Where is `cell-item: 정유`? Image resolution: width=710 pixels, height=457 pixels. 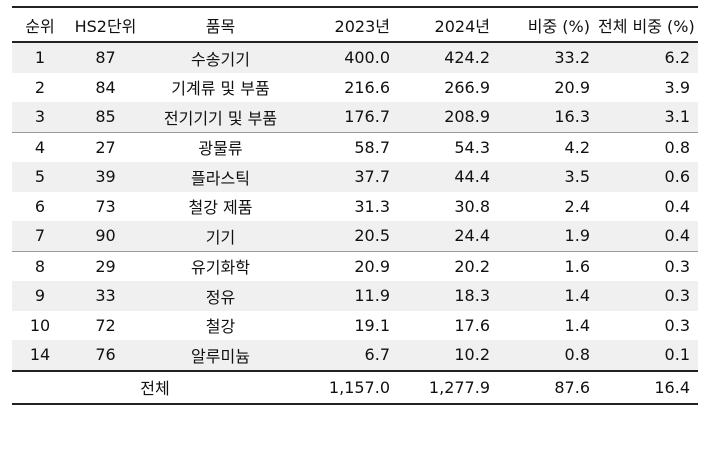 cell-item: 정유 is located at coordinates (220, 296).